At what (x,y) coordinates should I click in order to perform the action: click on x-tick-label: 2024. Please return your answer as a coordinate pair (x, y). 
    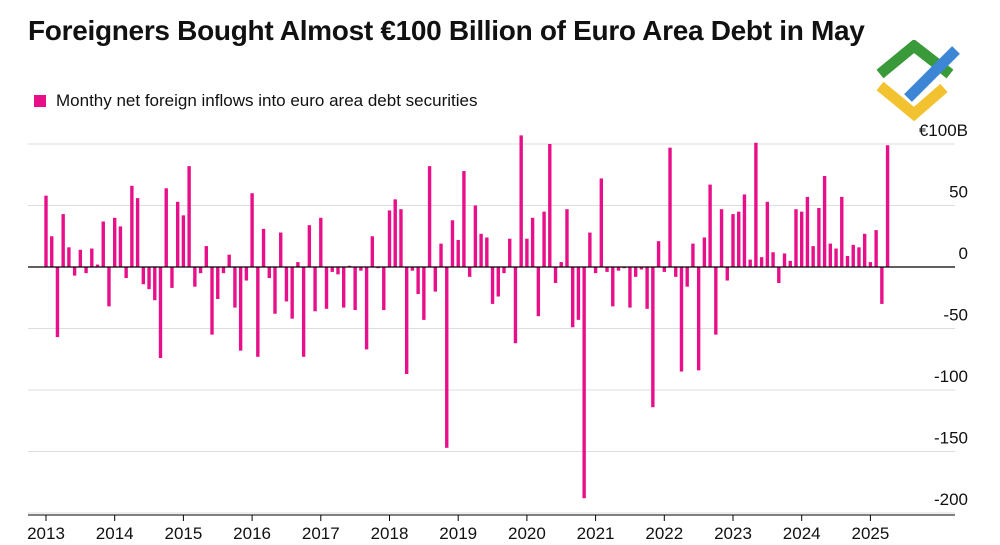
    Looking at the image, I should click on (802, 533).